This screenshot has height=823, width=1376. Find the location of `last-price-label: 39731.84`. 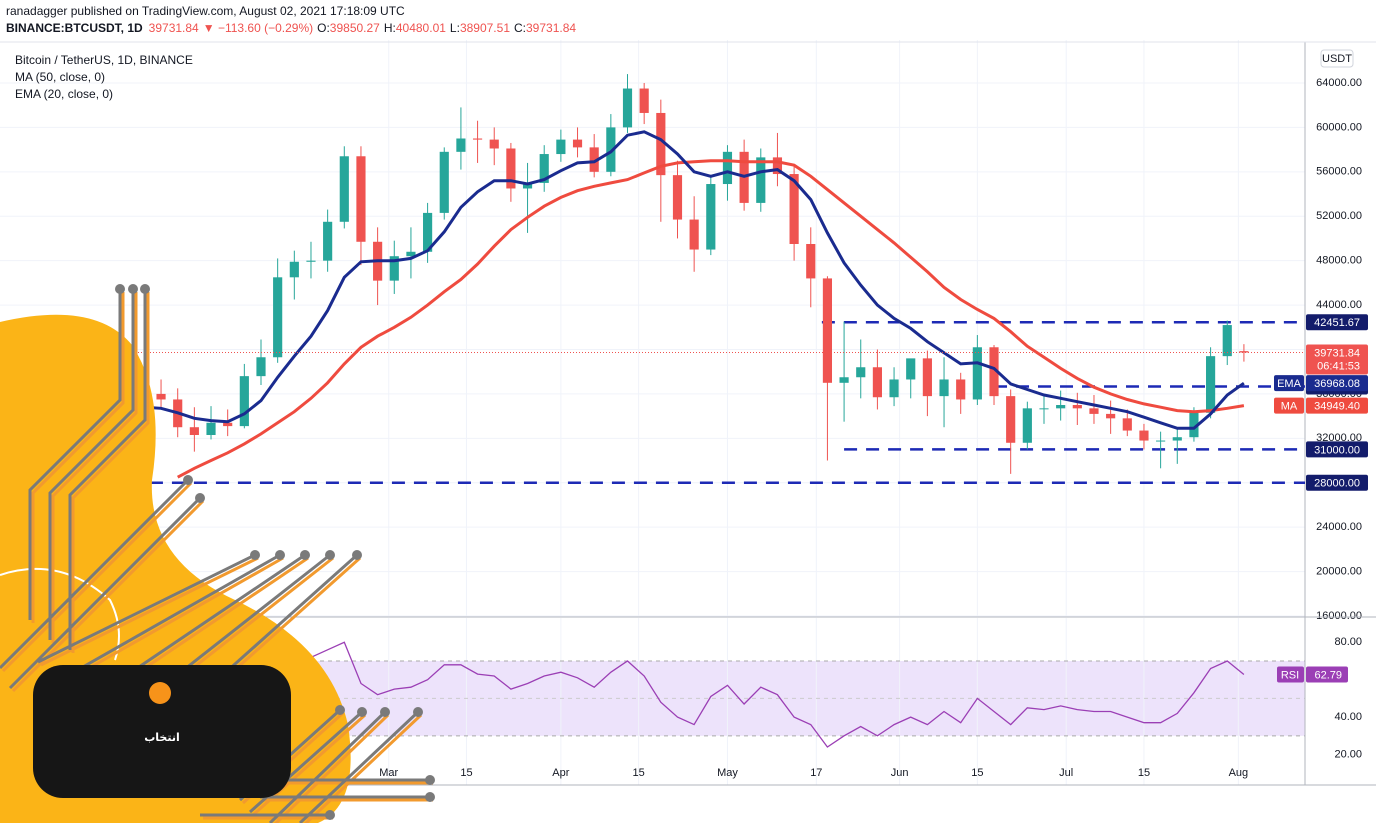

last-price-label: 39731.84 is located at coordinates (1337, 353).